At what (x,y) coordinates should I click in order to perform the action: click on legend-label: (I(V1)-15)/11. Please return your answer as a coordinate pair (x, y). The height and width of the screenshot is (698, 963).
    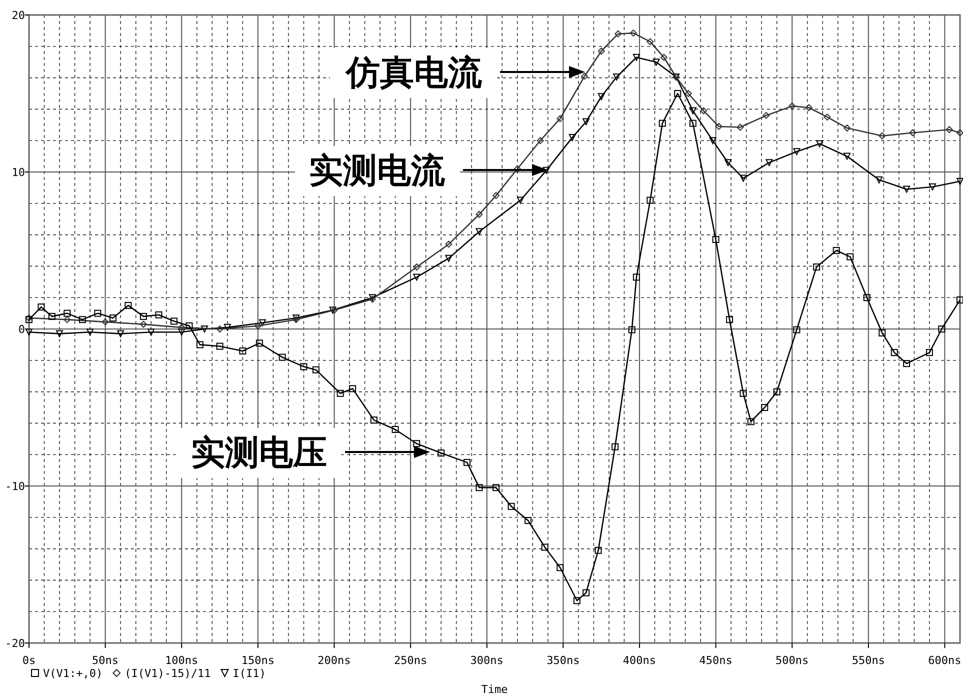
    Looking at the image, I should click on (167, 673).